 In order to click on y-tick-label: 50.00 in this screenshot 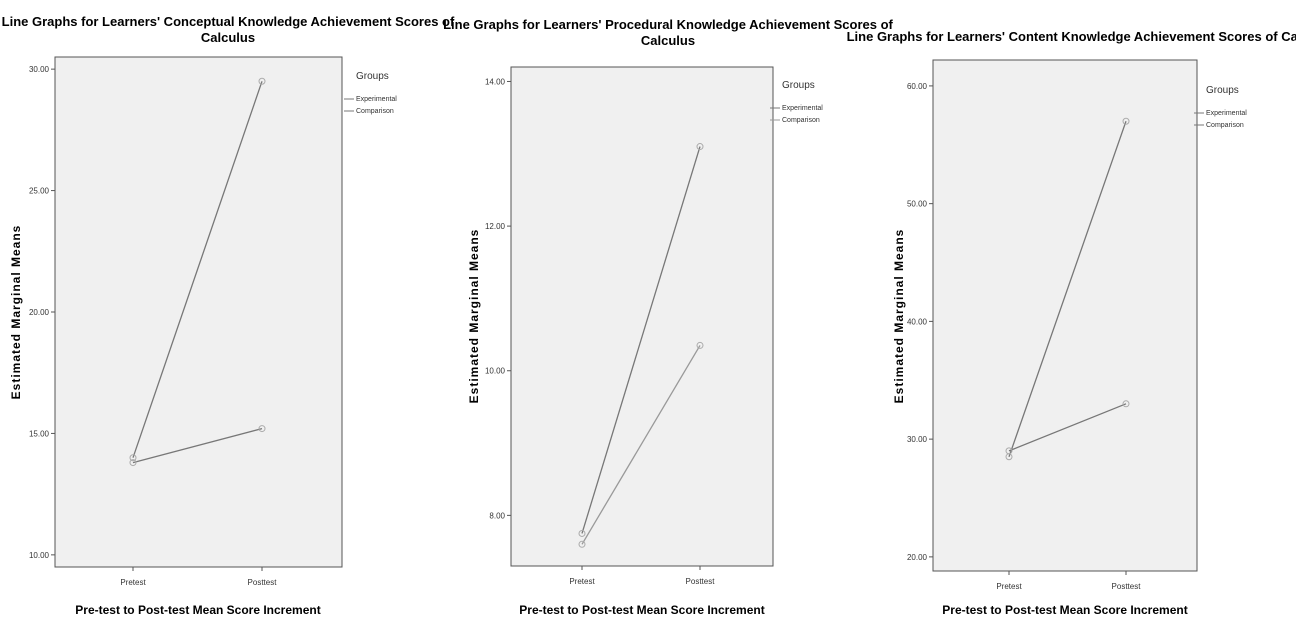, I will do `click(917, 204)`.